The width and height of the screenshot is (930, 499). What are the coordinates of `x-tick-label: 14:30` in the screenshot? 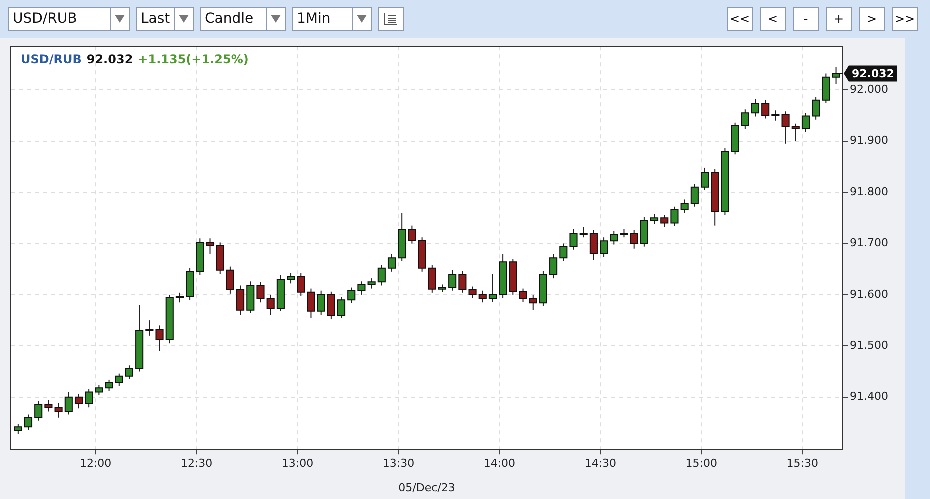 It's located at (600, 463).